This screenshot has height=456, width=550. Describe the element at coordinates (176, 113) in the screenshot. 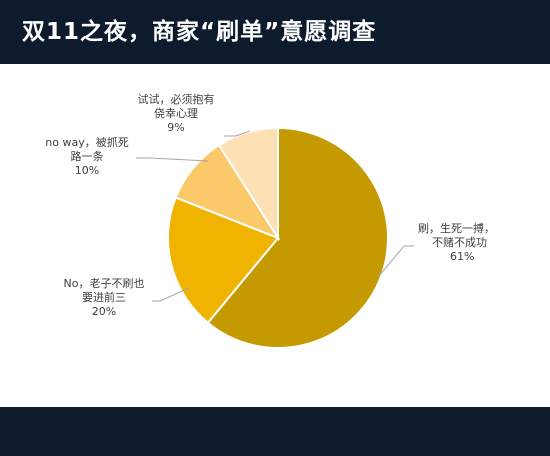

I see `slice-label-3: 试试，必须抱有侥幸心理 9%` at that location.